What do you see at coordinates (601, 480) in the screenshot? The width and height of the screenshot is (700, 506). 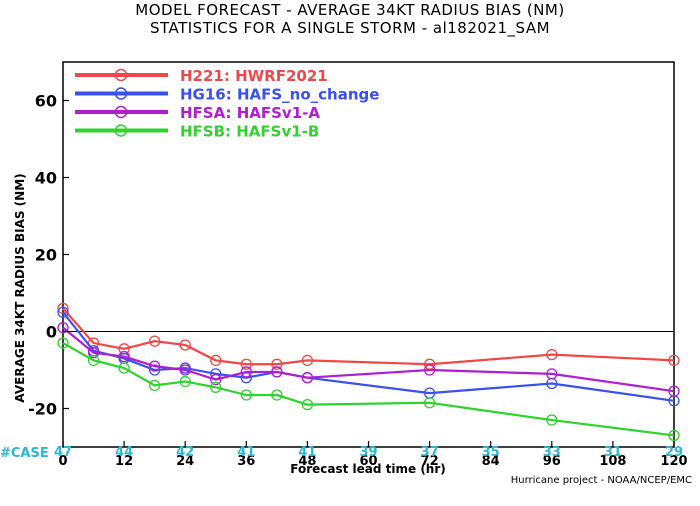 I see `footer-credit: Hurricane project - NOAA/NCEP/EMC` at bounding box center [601, 480].